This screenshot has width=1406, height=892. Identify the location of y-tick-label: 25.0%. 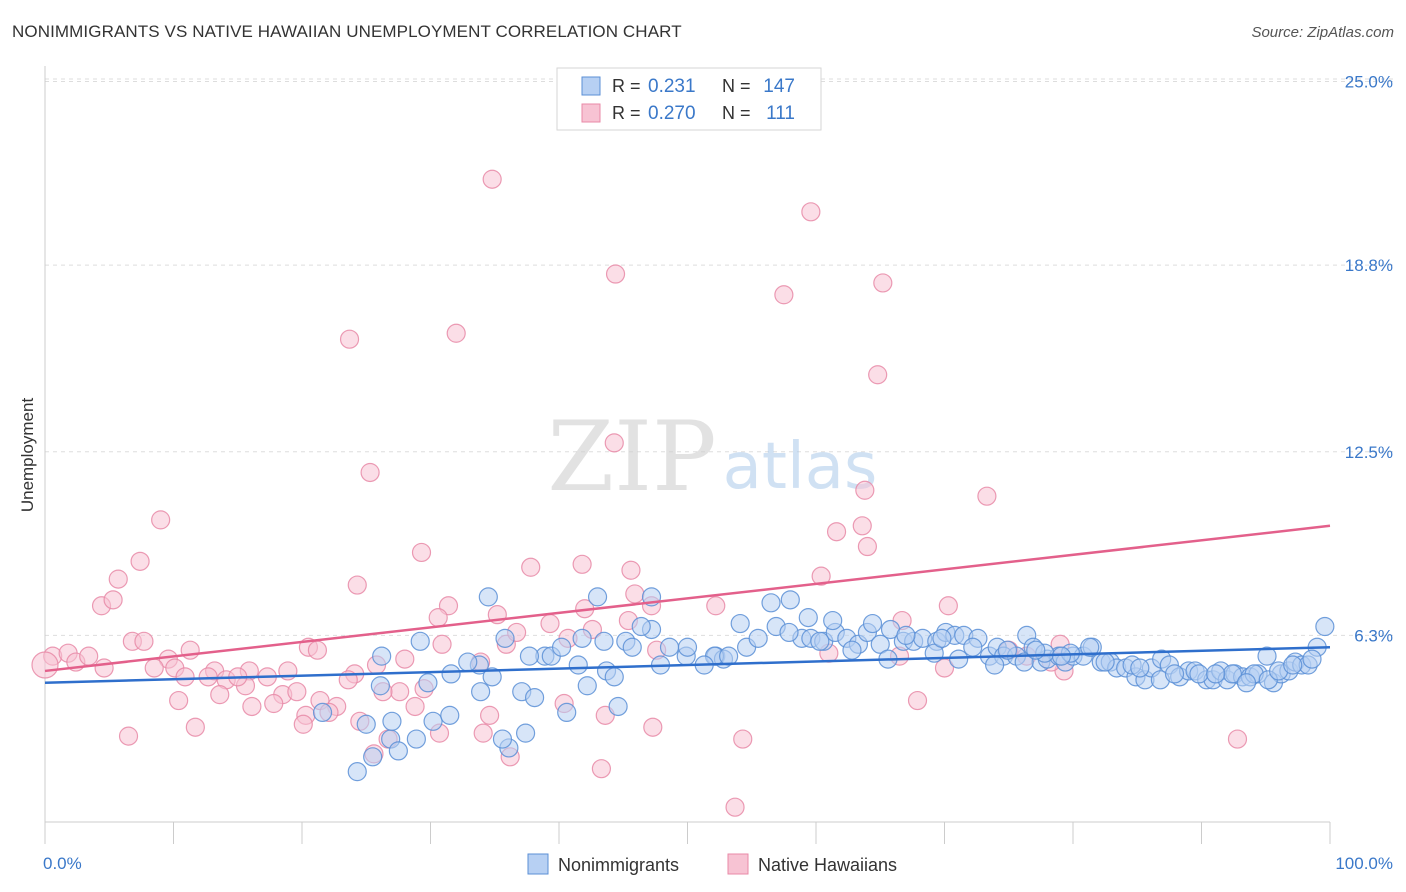
(1369, 82).